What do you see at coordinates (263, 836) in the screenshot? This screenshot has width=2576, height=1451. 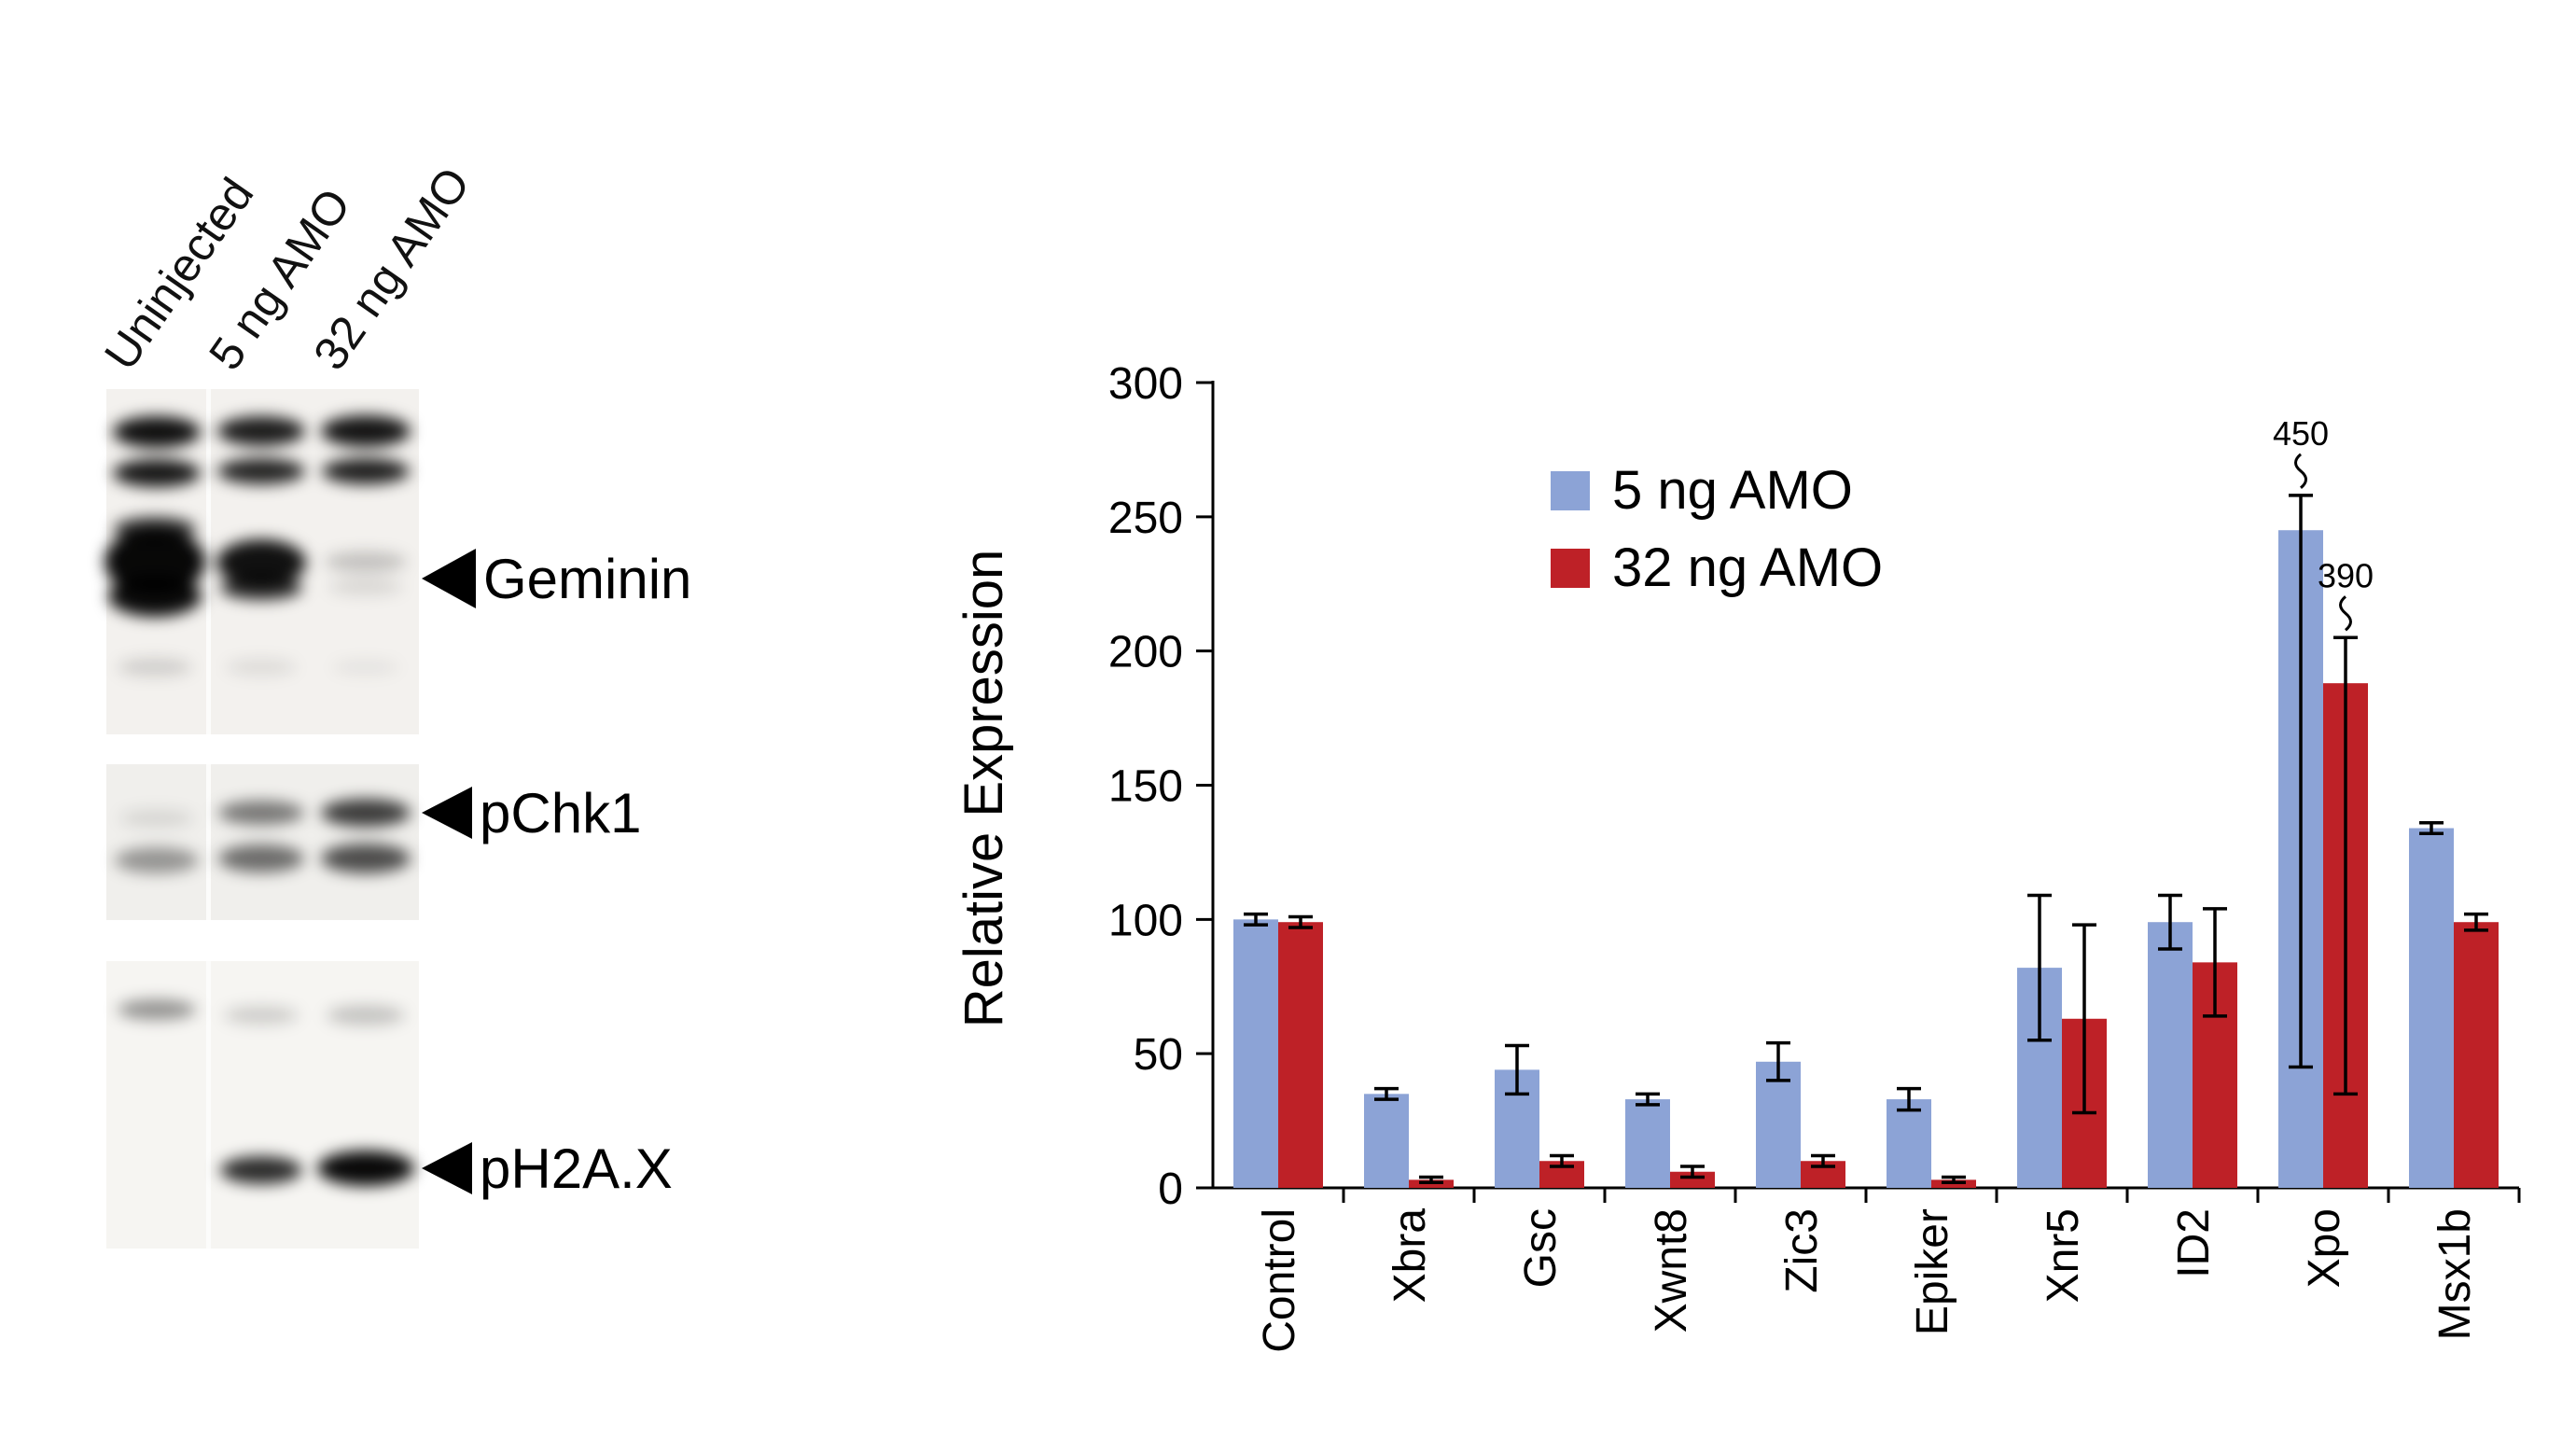 I see `blot-pchk1-bands` at bounding box center [263, 836].